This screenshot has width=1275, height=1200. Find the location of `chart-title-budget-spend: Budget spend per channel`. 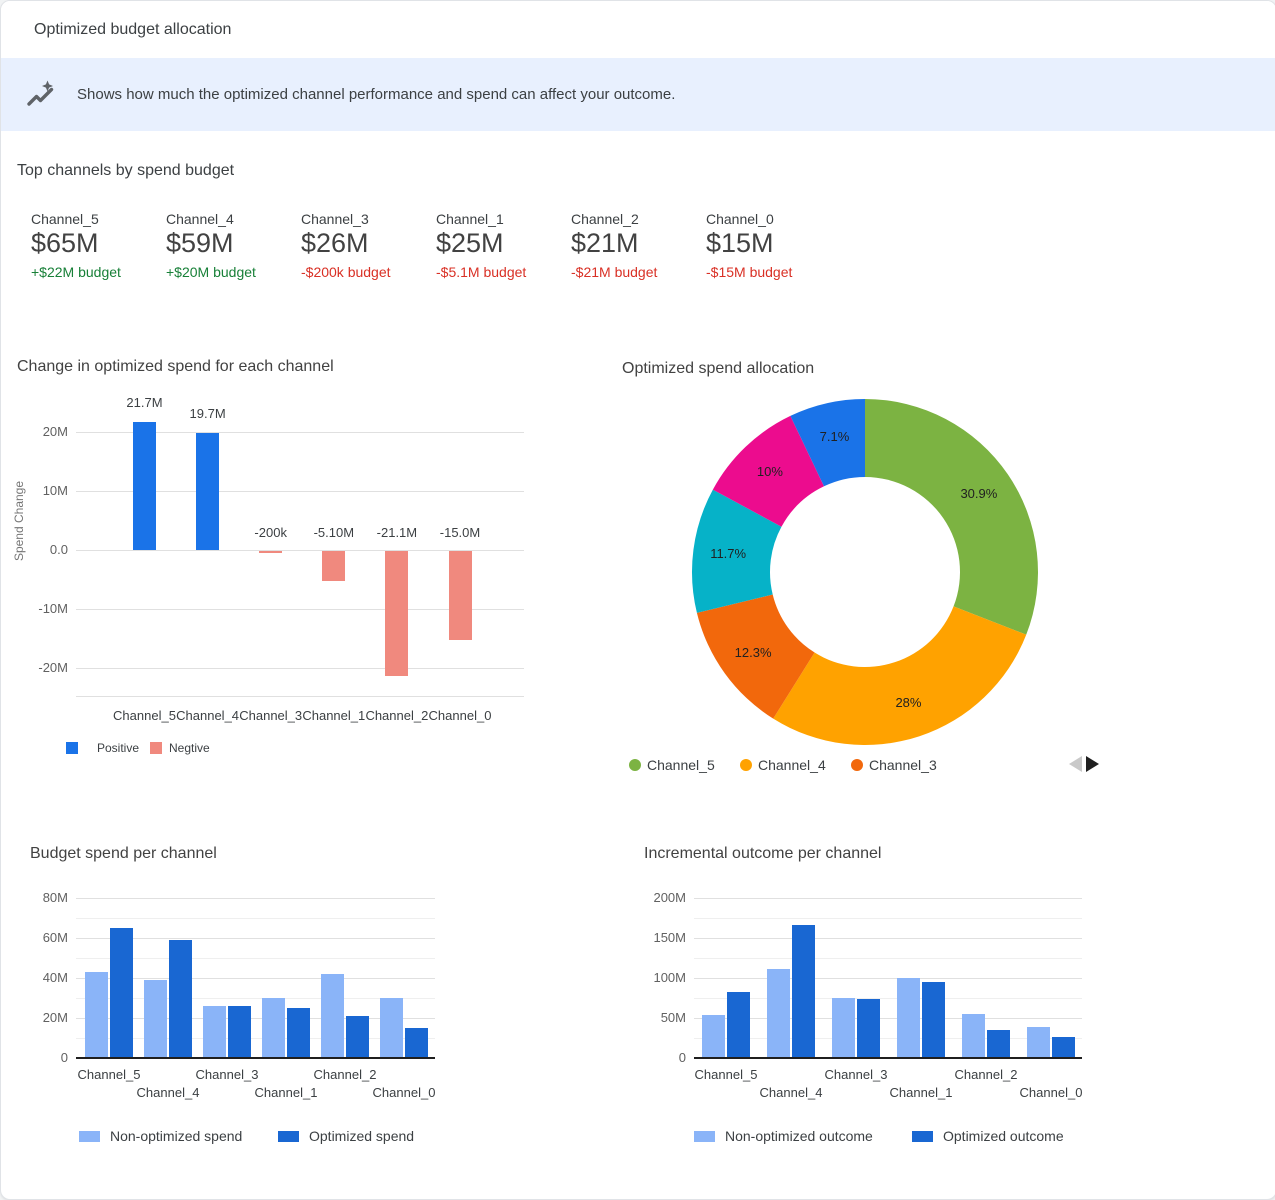

chart-title-budget-spend: Budget spend per channel is located at coordinates (123, 853).